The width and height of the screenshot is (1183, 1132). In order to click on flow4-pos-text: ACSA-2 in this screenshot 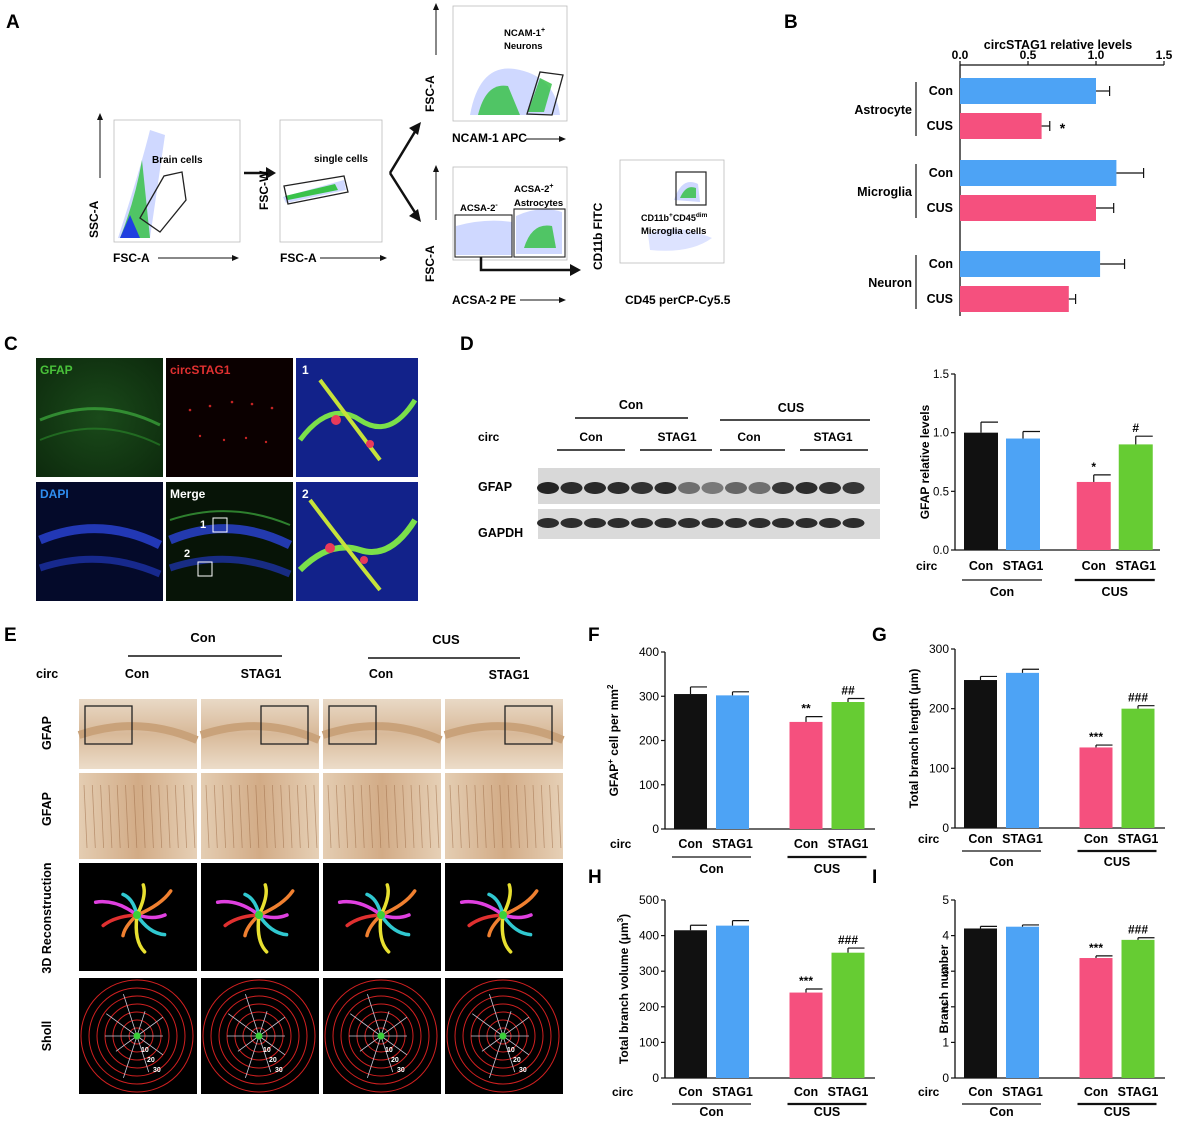, I will do `click(531, 189)`.